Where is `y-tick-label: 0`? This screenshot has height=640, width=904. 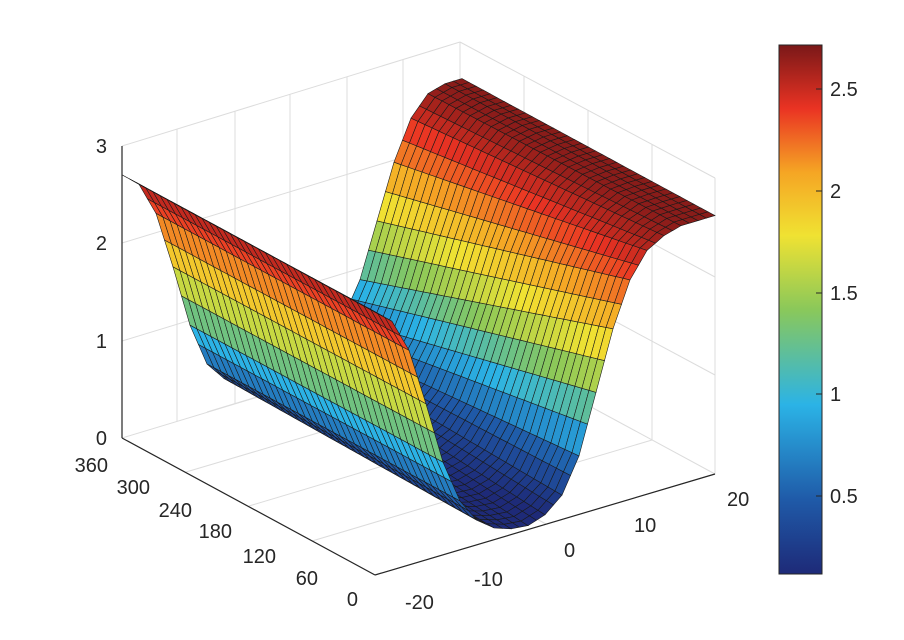
y-tick-label: 0 is located at coordinates (352, 600).